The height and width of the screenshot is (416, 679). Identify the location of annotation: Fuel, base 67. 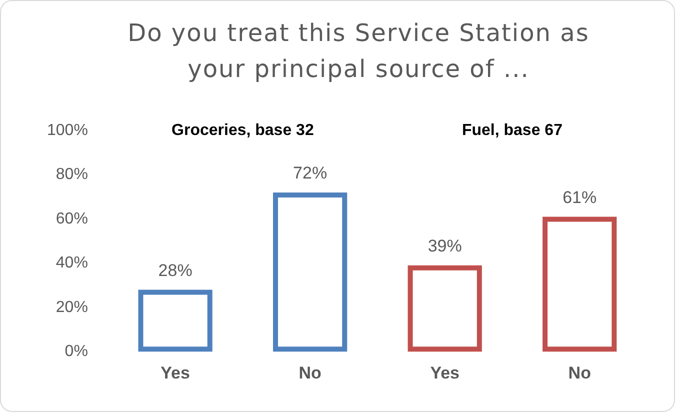
(512, 131).